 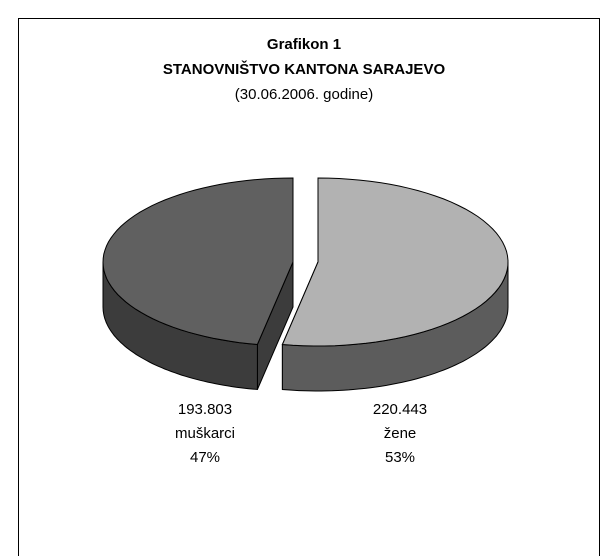 I want to click on count-label: 220.443, so click(x=400, y=409).